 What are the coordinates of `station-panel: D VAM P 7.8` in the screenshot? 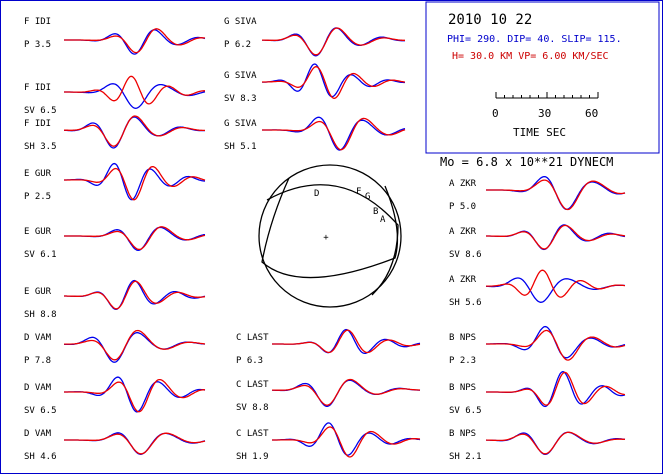 It's located at (115, 347).